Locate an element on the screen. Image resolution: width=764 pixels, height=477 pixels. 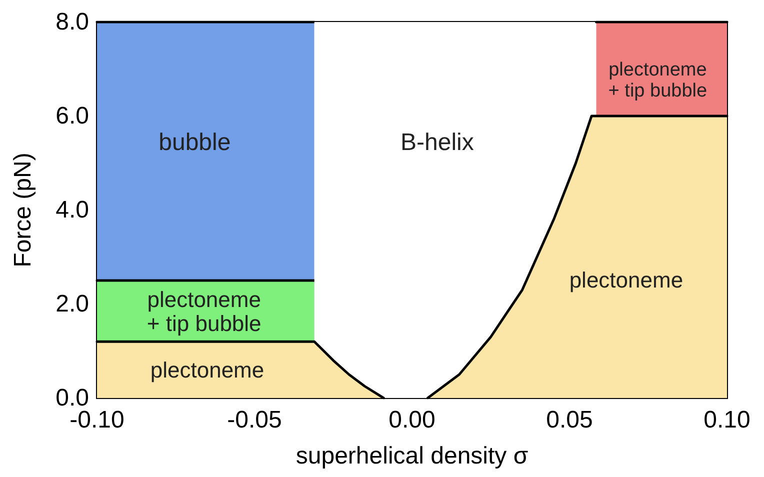
y-axis-title: Force (pN) is located at coordinates (23, 210).